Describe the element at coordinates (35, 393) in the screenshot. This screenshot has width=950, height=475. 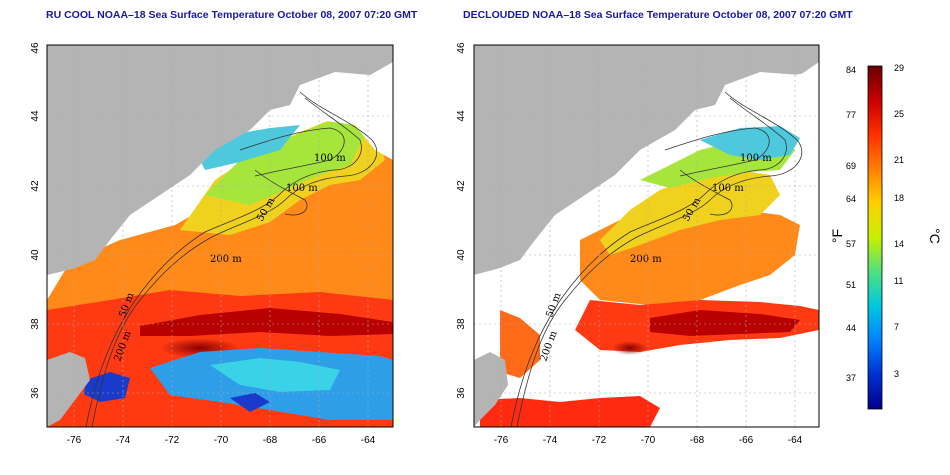
I see `left-lat-tick: 36` at that location.